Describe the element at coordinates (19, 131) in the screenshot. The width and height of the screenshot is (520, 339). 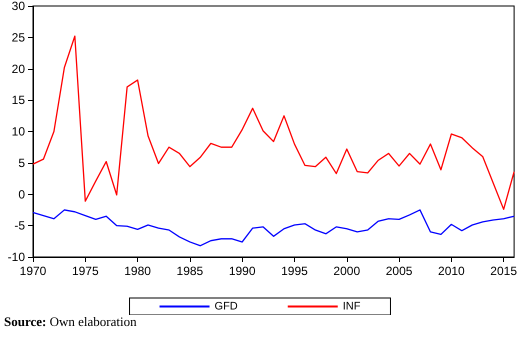
I see `y-tick-label: 10` at that location.